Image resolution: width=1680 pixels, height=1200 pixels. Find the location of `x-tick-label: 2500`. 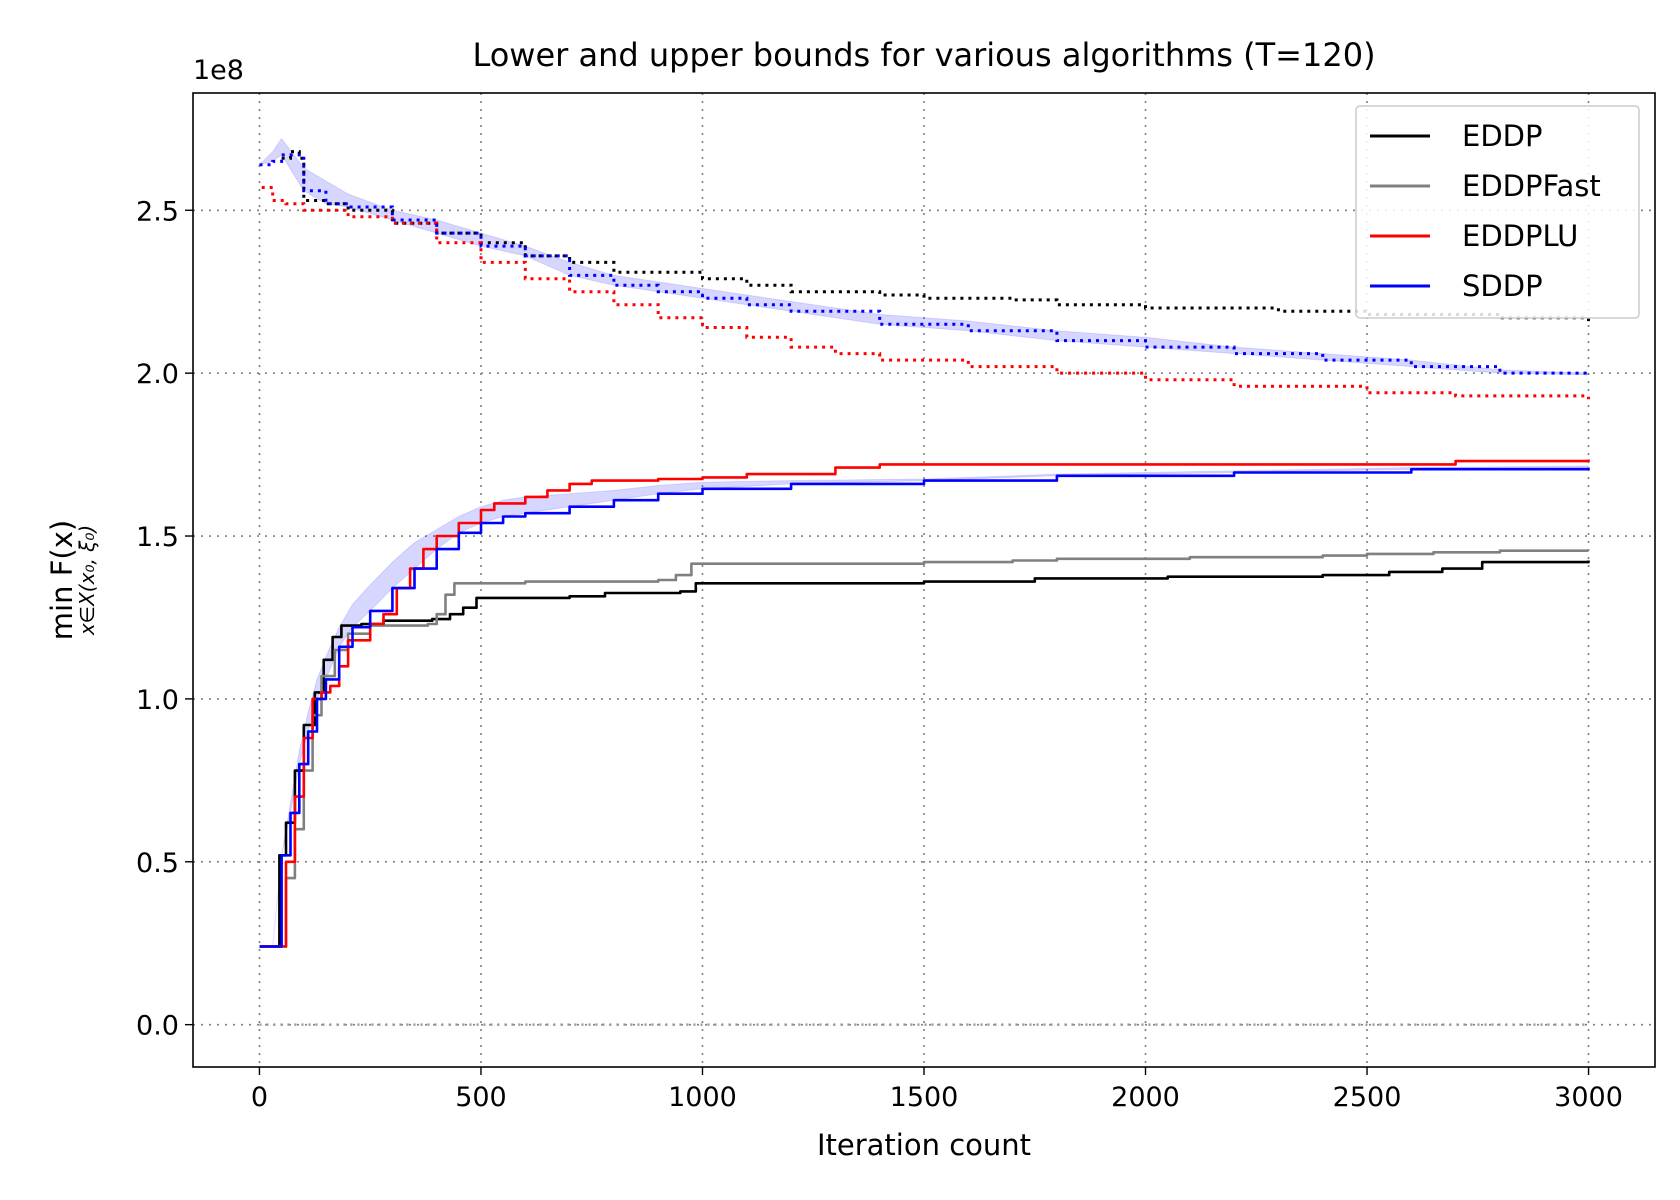

x-tick-label: 2500 is located at coordinates (1367, 1097).